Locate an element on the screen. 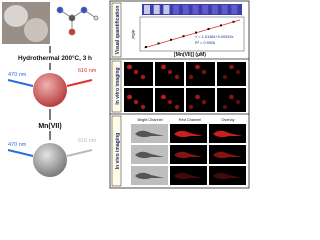 This screenshot has width=320, height=240. cuvettes is located at coordinates (191, 9).